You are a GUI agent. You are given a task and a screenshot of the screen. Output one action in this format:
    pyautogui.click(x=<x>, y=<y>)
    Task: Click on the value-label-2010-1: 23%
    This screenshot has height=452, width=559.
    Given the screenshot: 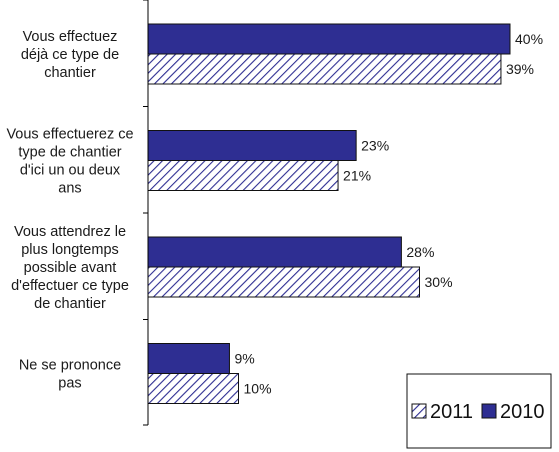 What is the action you would take?
    pyautogui.click(x=375, y=146)
    